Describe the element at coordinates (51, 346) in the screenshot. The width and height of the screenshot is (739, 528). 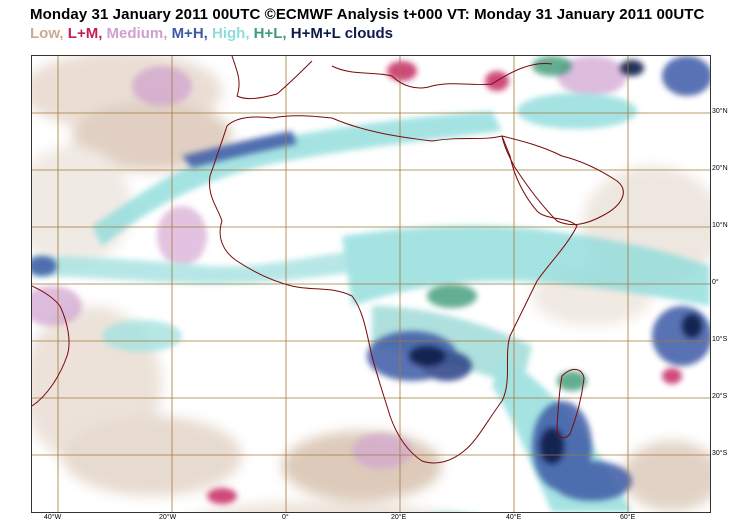
I see `south-america-coast` at that location.